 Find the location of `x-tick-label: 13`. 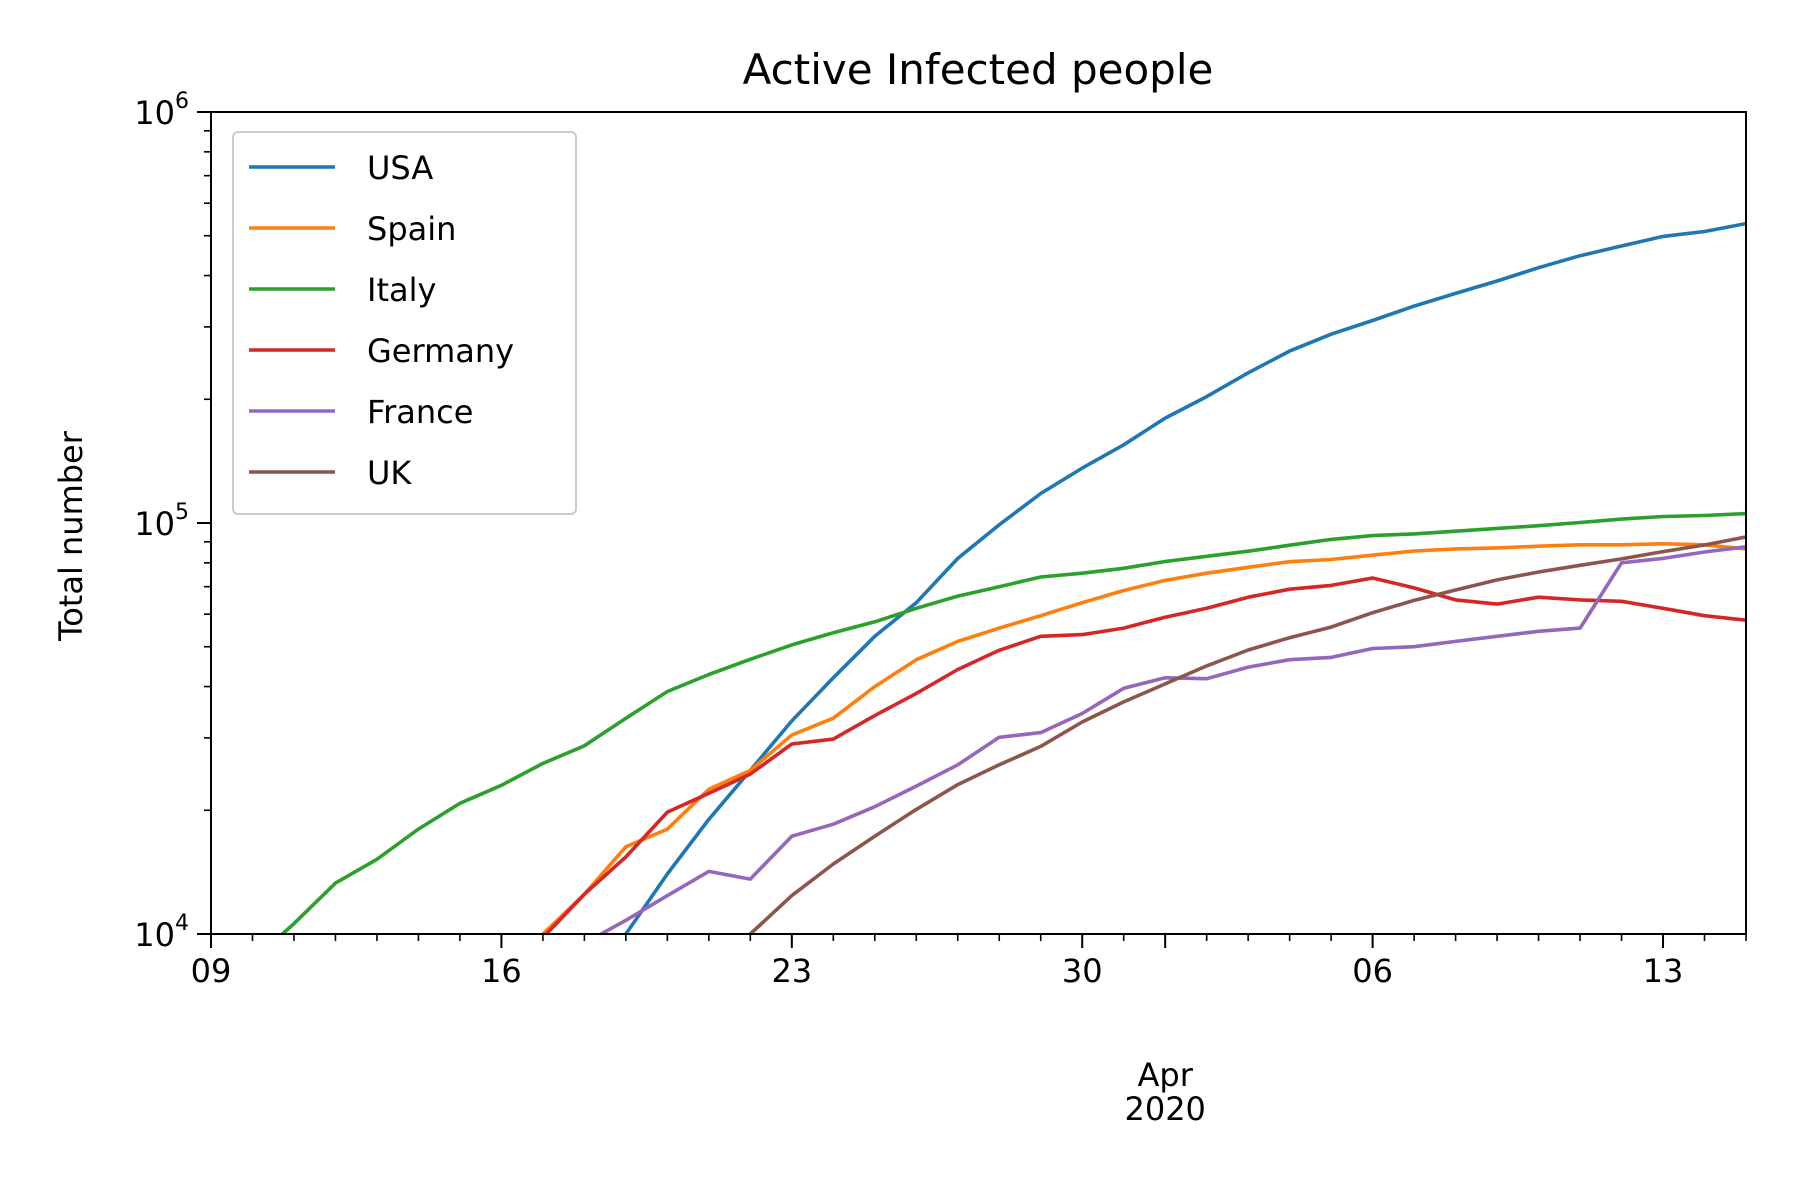

x-tick-label: 13 is located at coordinates (1663, 971).